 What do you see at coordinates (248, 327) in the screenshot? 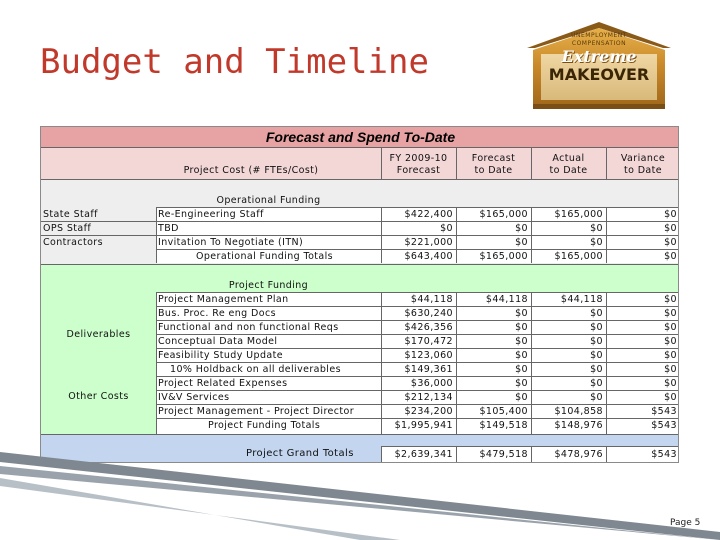
I see `project-row-item: Functional and non functional Reqs` at bounding box center [248, 327].